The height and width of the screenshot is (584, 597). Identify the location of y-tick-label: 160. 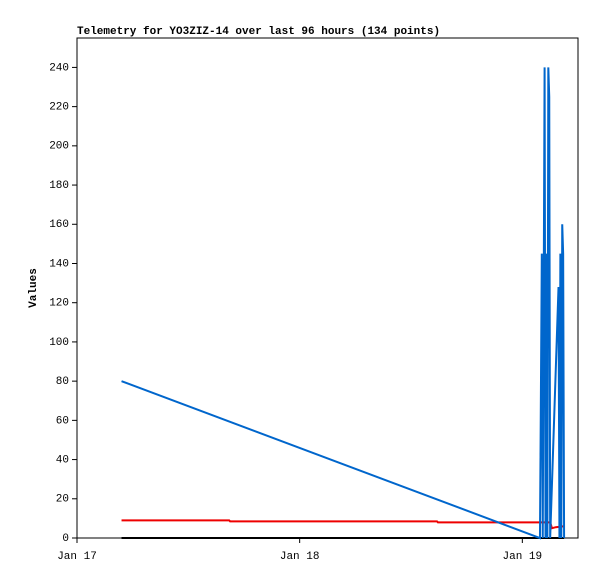
(59, 225).